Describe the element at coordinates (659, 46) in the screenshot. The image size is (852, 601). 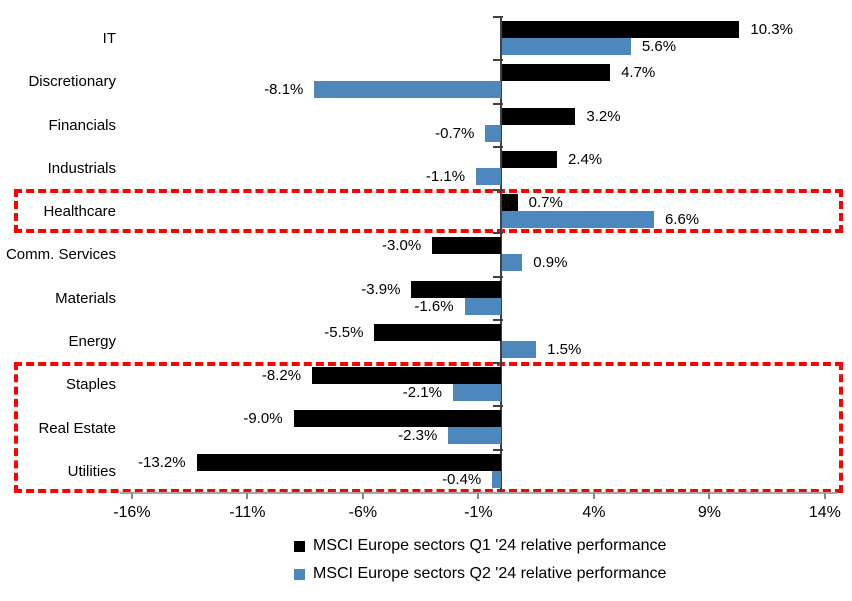
I see `value-label: 5.6%` at that location.